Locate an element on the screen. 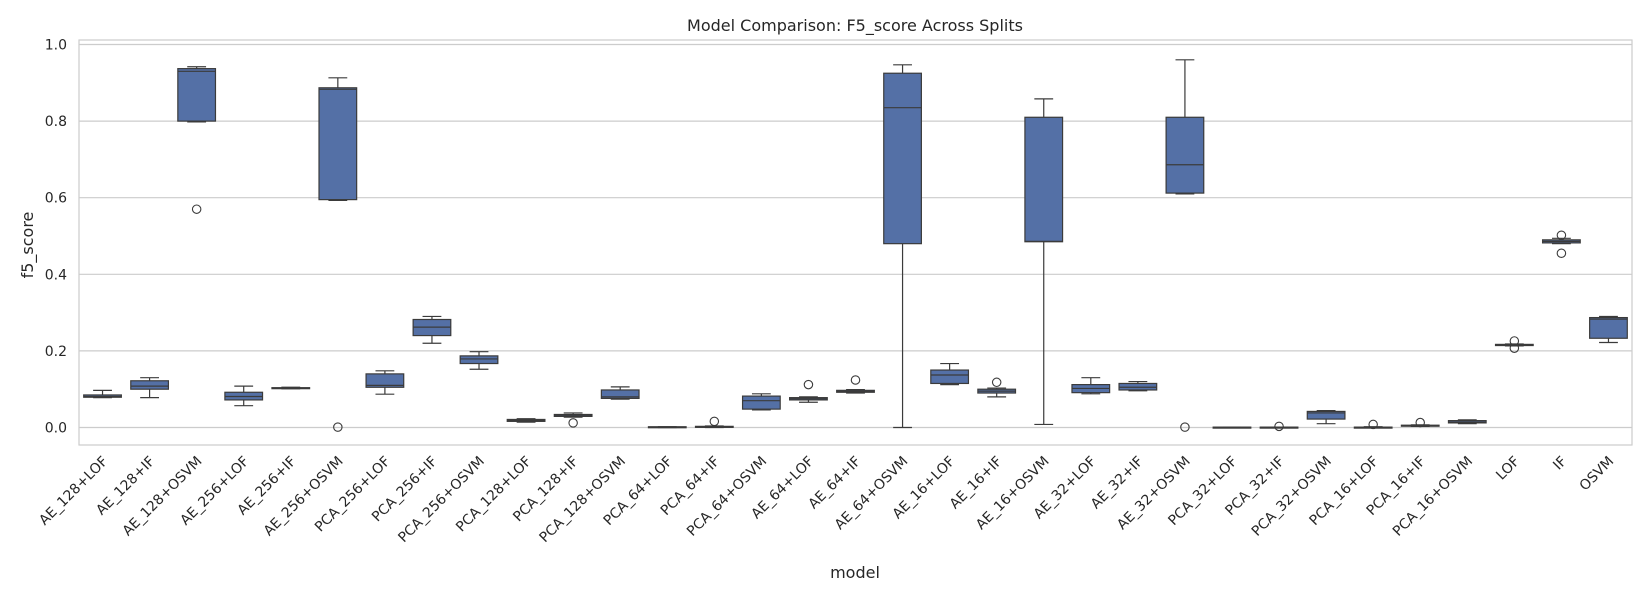  box-AE_64+IF is located at coordinates (855, 384).